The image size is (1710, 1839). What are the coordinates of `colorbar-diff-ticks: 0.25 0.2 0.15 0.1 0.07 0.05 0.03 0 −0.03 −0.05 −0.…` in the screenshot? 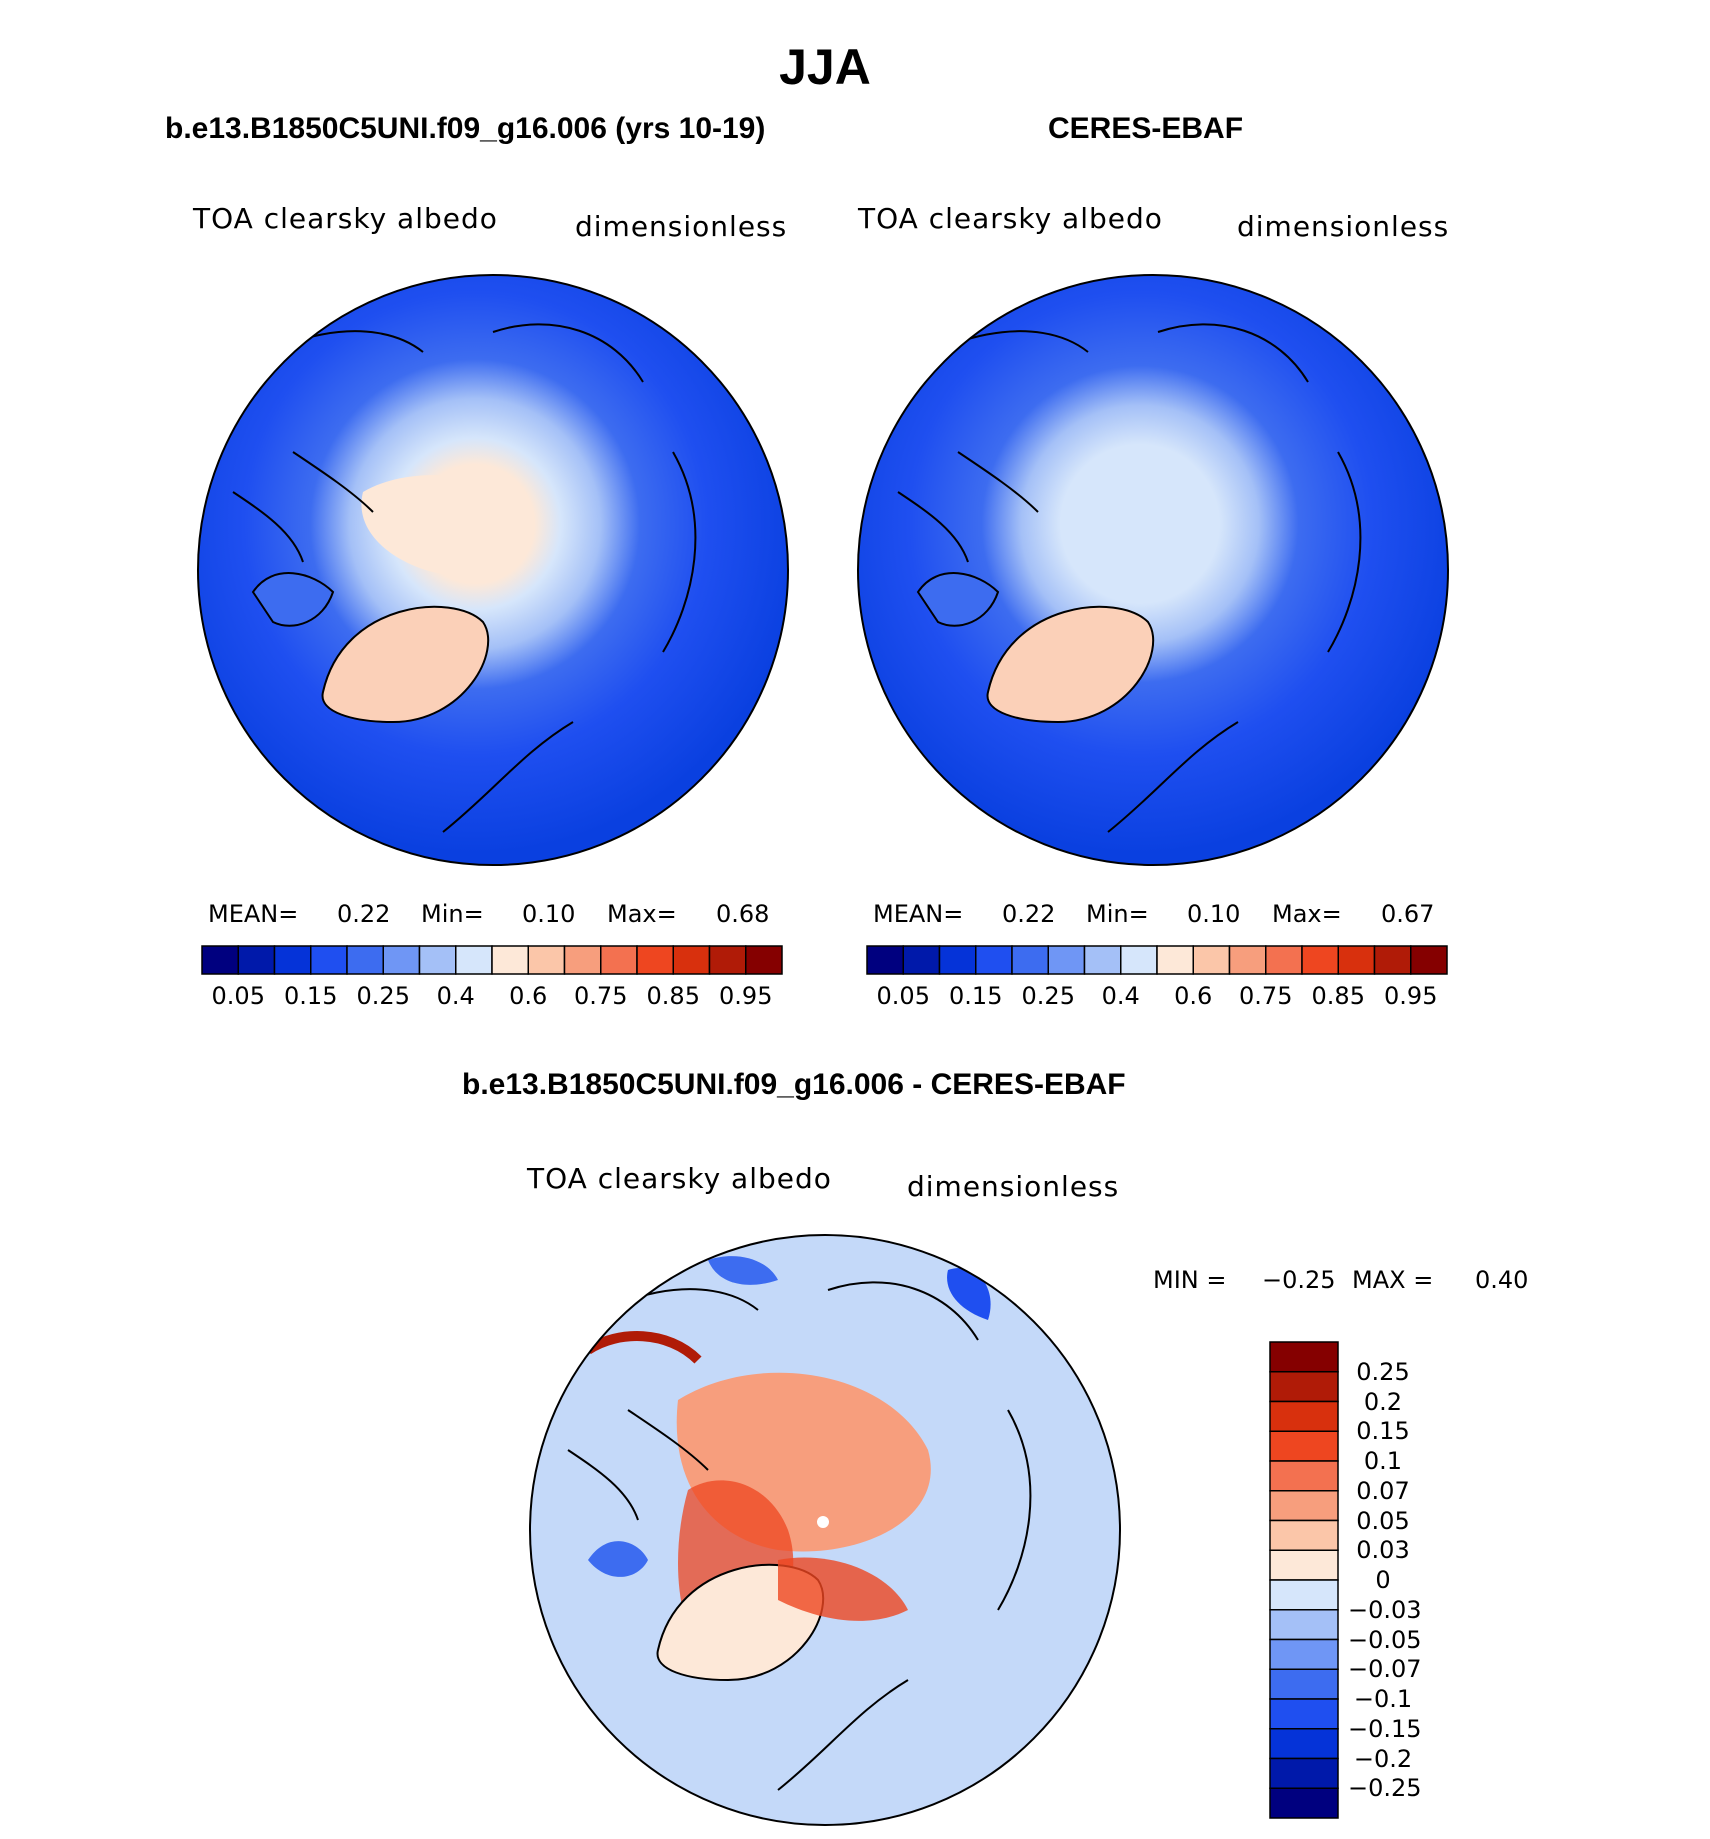 It's located at (1408, 1580).